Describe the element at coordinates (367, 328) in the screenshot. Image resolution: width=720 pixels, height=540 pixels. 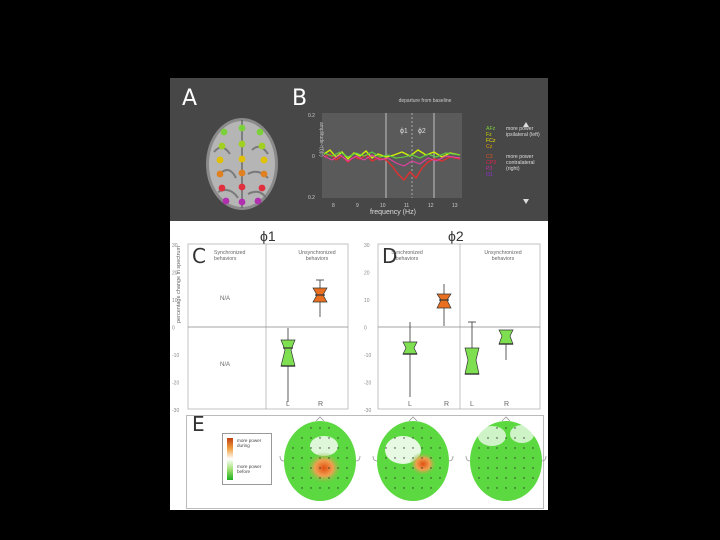
I see `d-yticks: 30 20 10 0 -10 -20 -30` at that location.